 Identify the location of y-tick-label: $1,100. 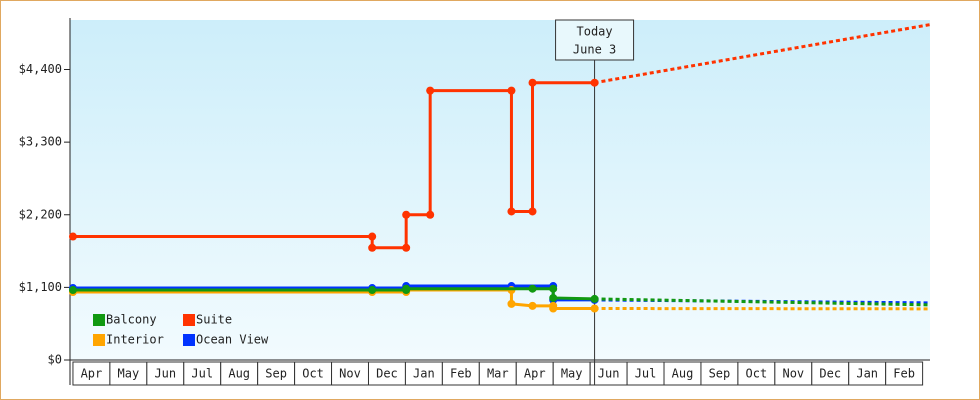
(40, 287).